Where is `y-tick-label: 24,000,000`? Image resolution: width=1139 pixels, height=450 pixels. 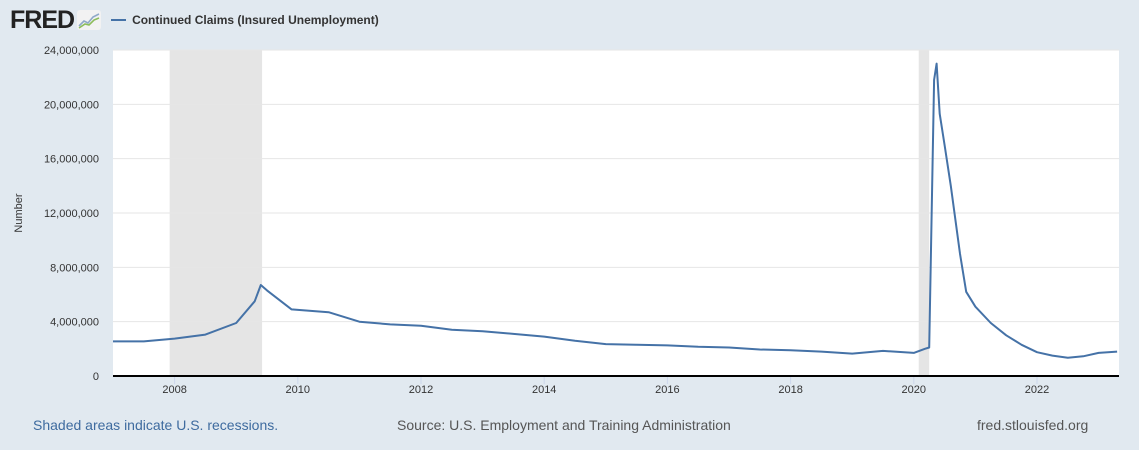 y-tick-label: 24,000,000 is located at coordinates (71, 51).